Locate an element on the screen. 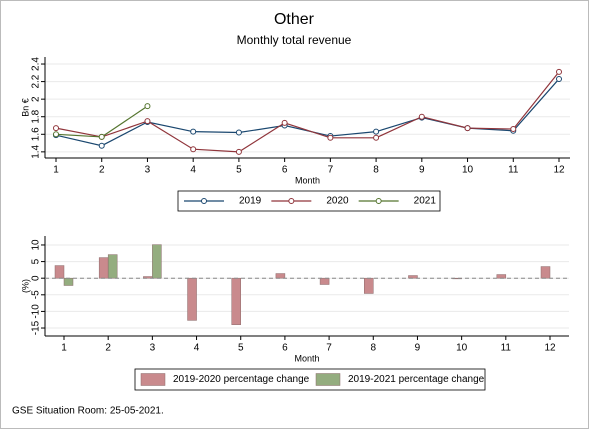 The image size is (589, 429). y-tick-label: 2.4 is located at coordinates (36, 64).